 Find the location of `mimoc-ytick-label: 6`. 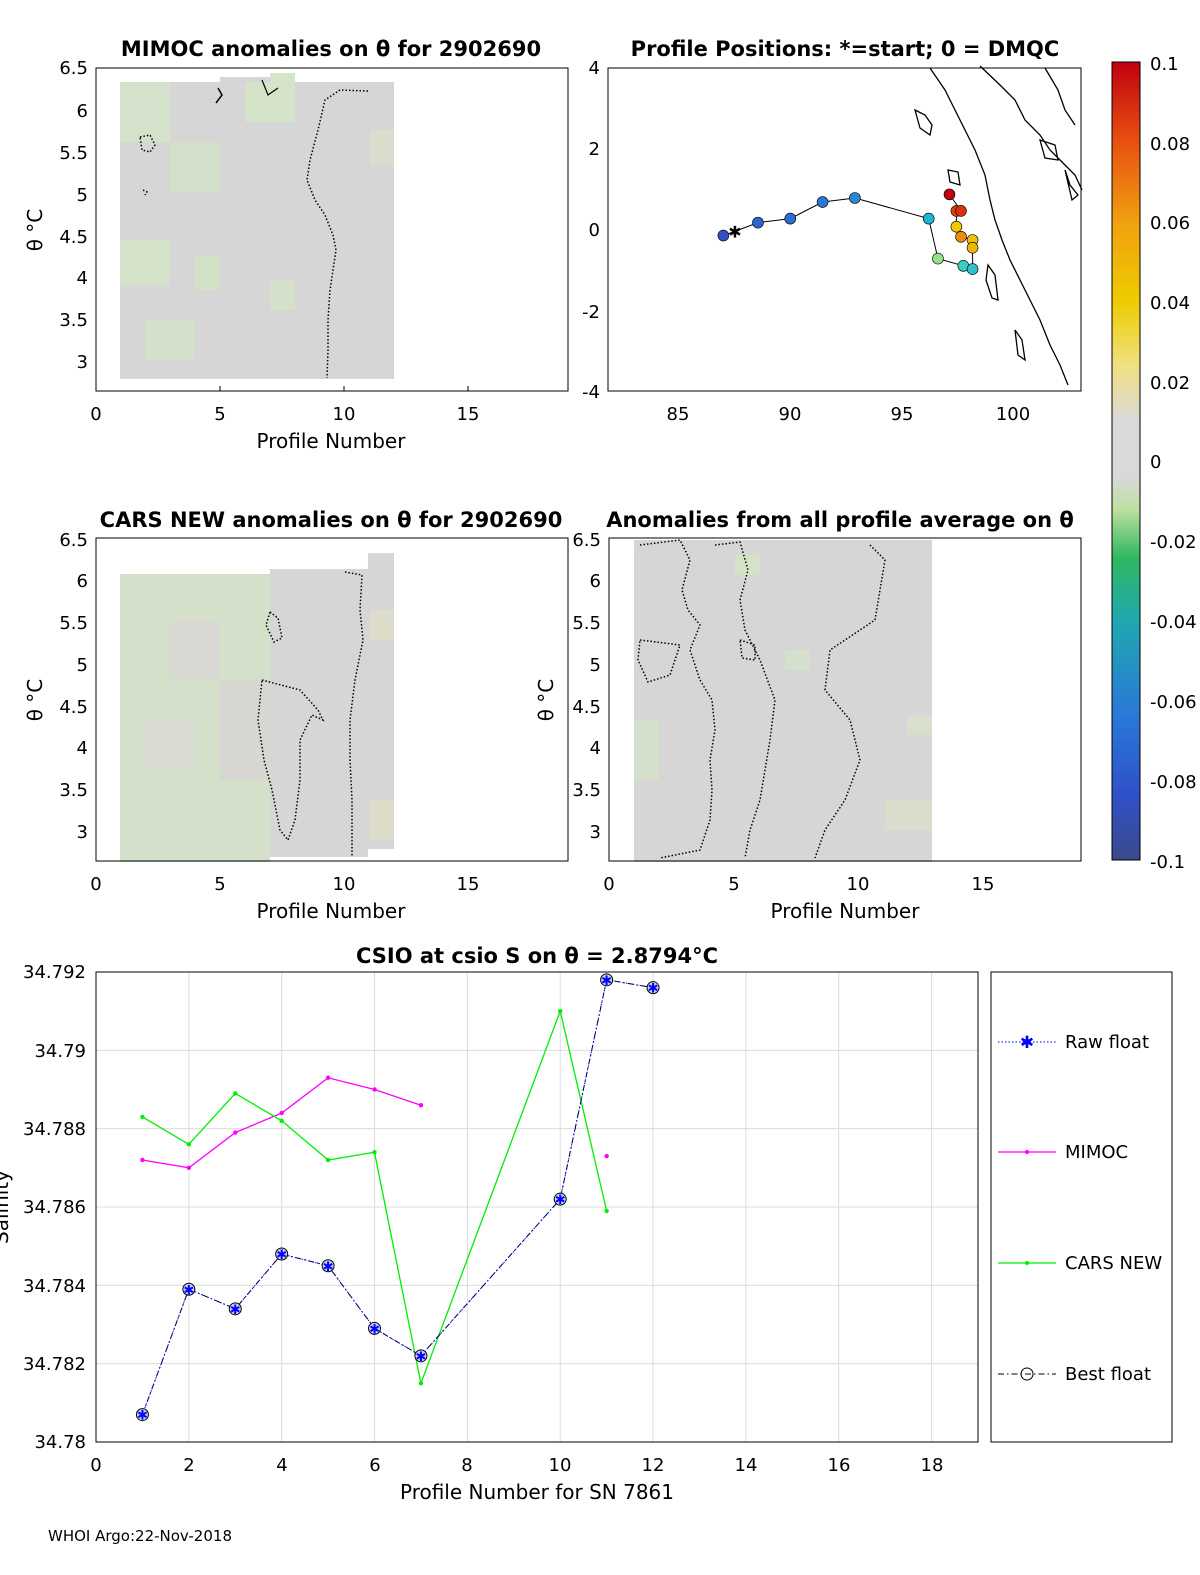

mimoc-ytick-label: 6 is located at coordinates (82, 111).